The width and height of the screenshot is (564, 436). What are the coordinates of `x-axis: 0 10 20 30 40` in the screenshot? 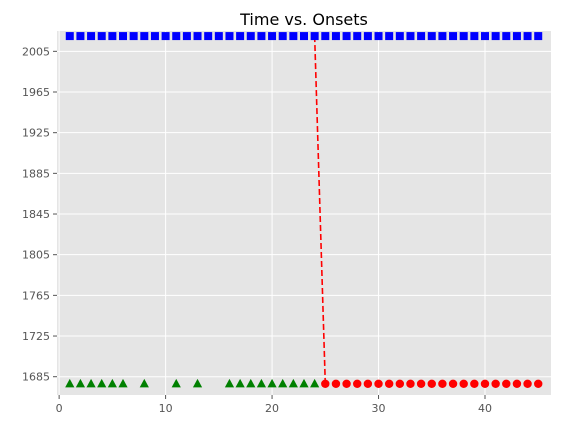 It's located at (274, 405).